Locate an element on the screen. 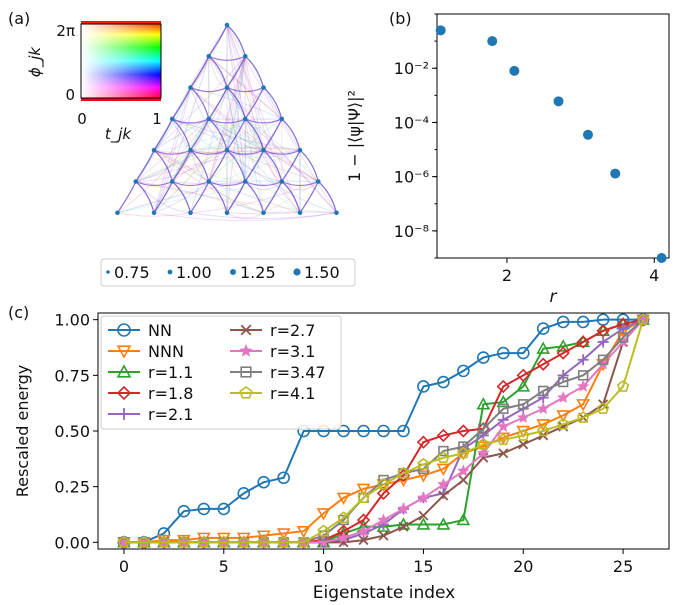 The image size is (676, 605). panel-c-xtick-label: 15 is located at coordinates (423, 566).